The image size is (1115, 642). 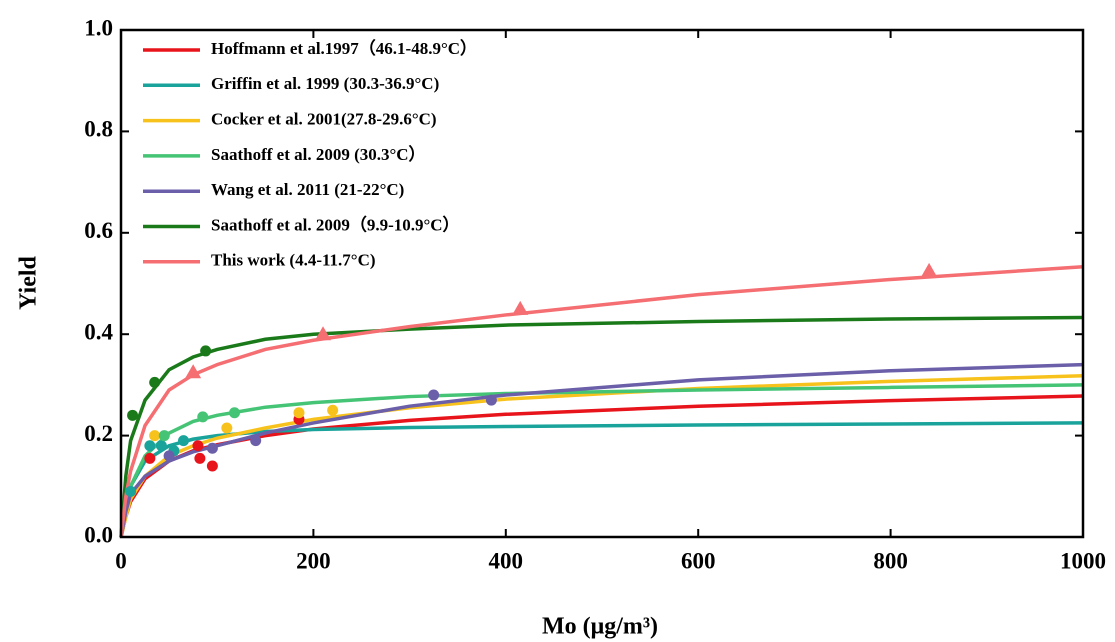 I want to click on x-tick-label: 1000, so click(x=1083, y=560).